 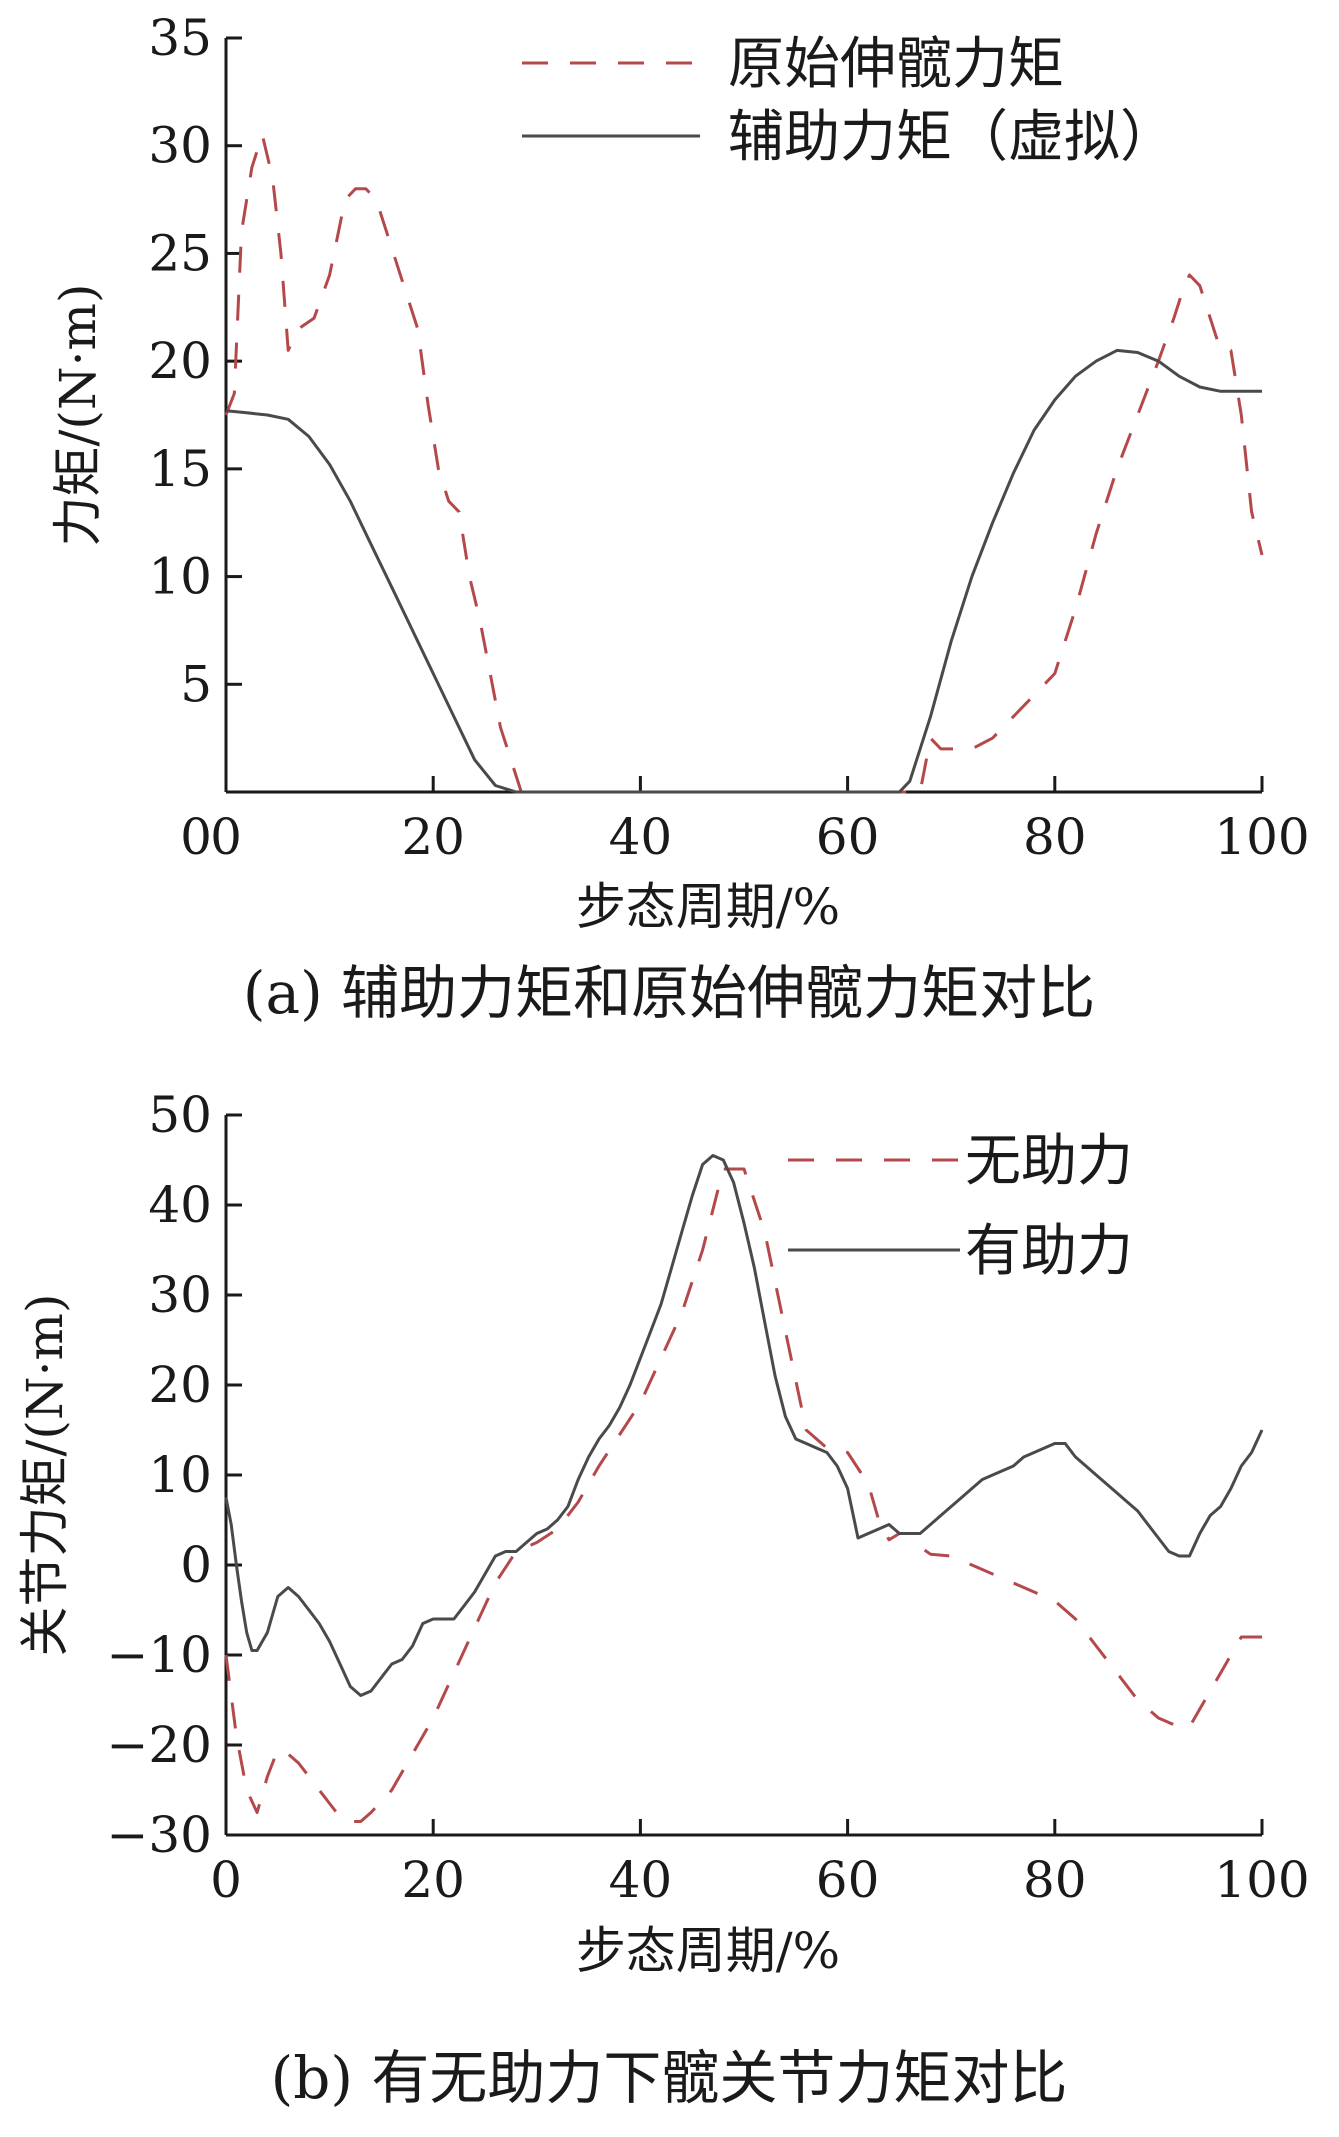 I want to click on y-tick-label: 50, so click(x=180, y=1115).